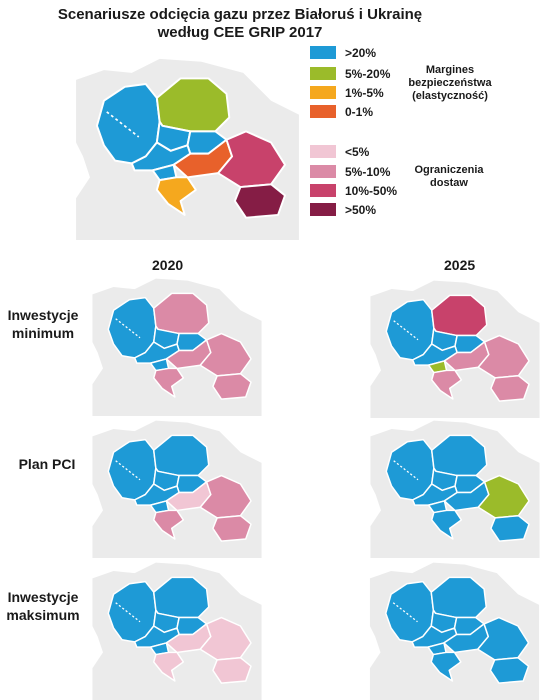  What do you see at coordinates (343, 52) in the screenshot?
I see `legend-item-0: >20%` at bounding box center [343, 52].